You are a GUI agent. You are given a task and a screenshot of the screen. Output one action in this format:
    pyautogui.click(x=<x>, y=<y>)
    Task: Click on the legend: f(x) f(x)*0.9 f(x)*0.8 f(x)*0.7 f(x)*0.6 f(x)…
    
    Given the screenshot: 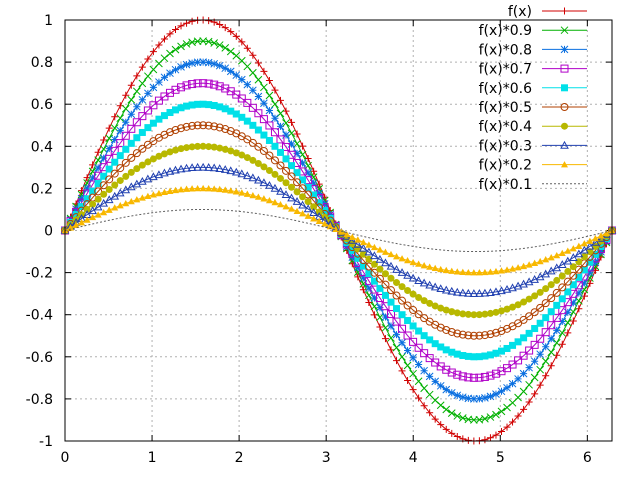 What is the action you would take?
    pyautogui.click(x=533, y=98)
    